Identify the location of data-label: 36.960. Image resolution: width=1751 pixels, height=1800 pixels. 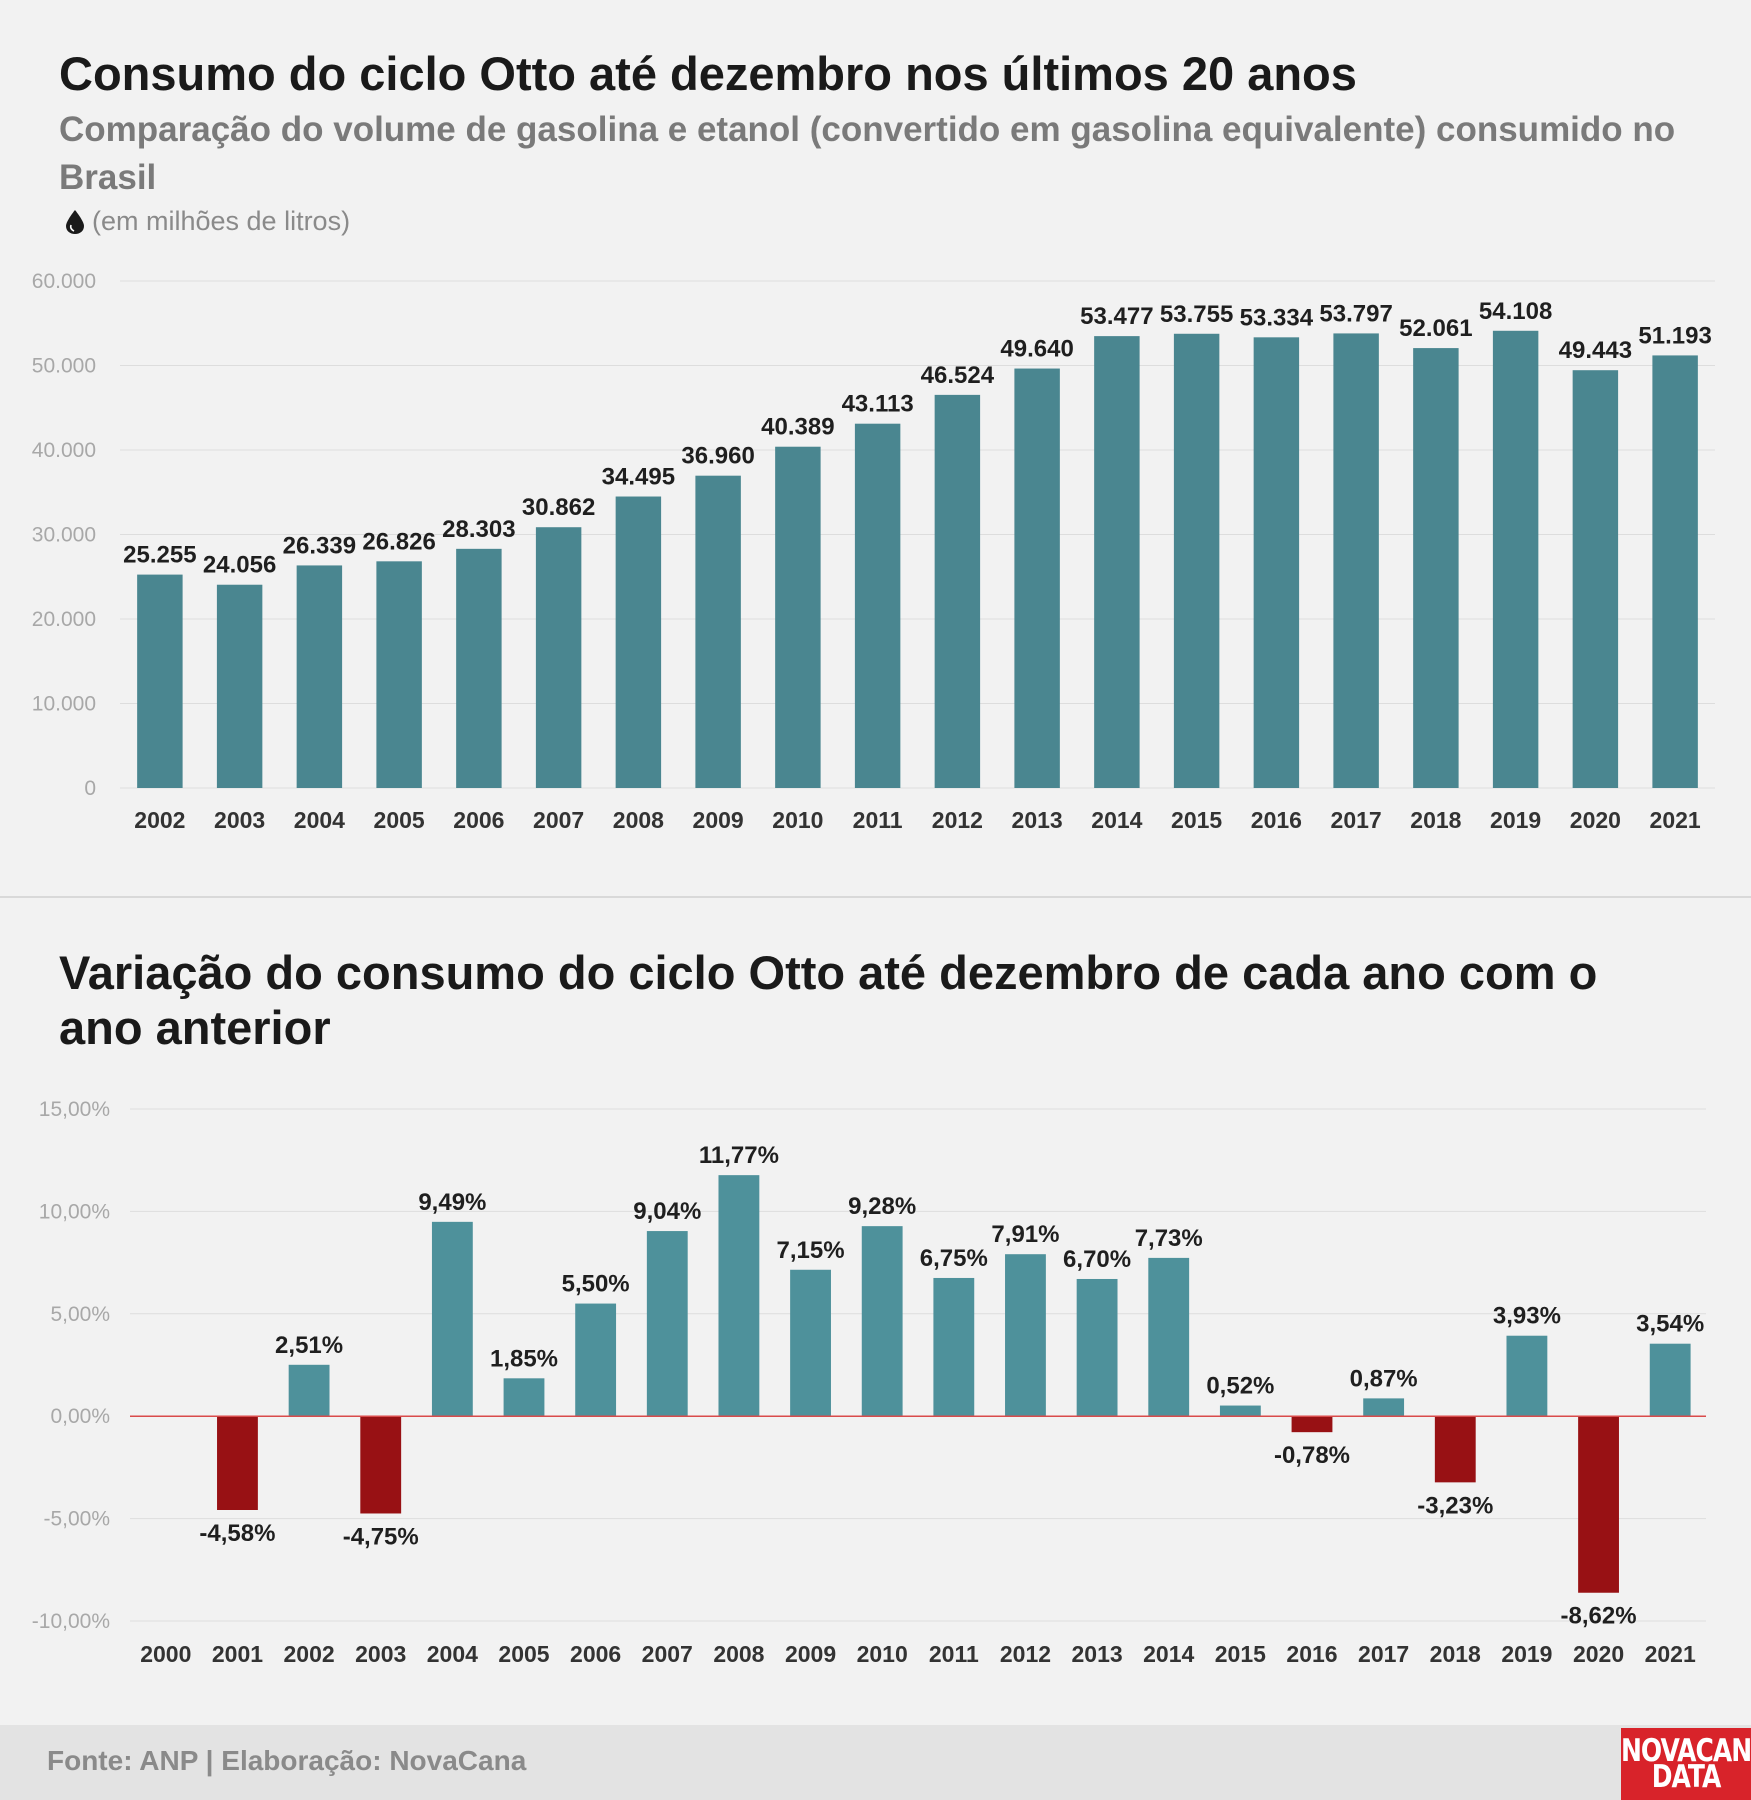
(717, 456).